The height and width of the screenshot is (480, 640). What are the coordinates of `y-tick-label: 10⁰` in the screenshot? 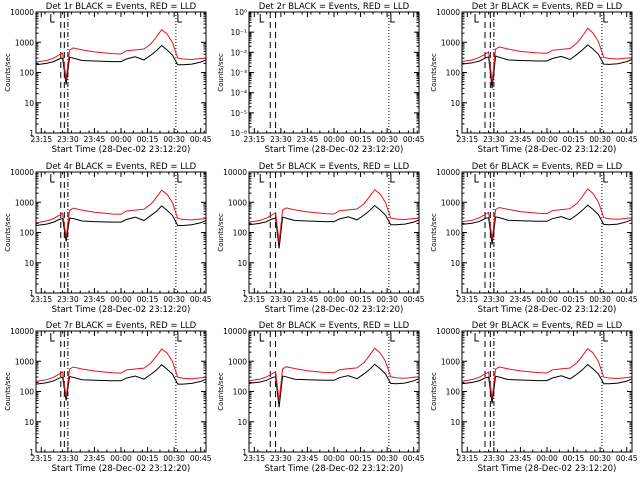 It's located at (240, 12).